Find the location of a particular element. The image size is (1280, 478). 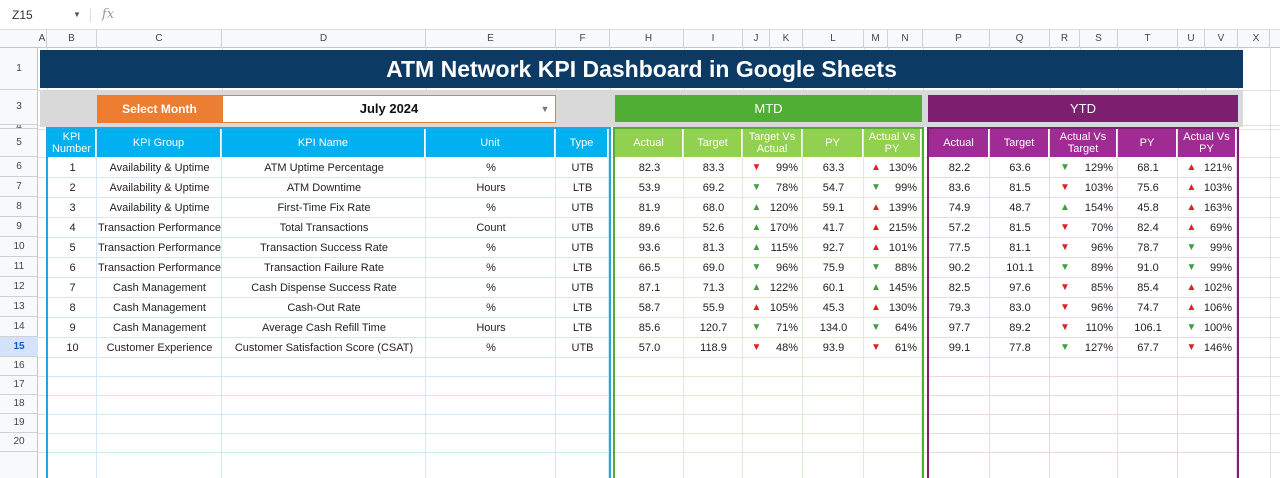

table-header: KPI Group is located at coordinates (159, 143).